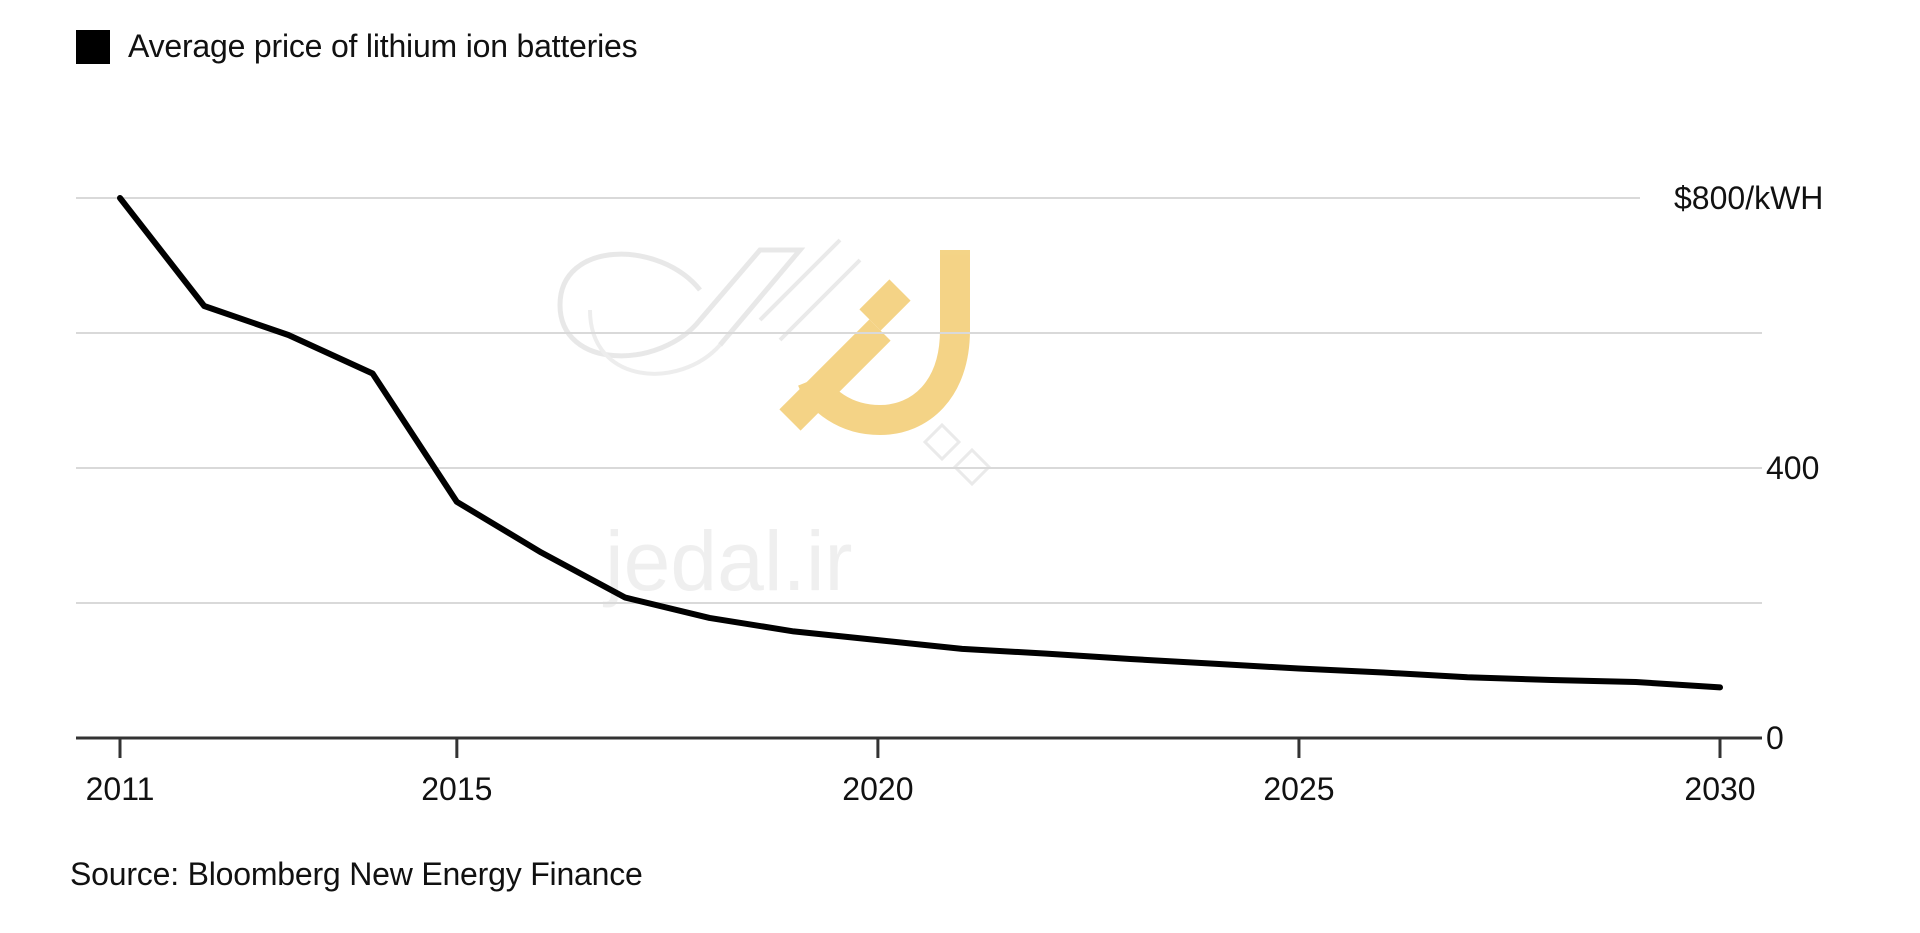  I want to click on x-tick-label: 2011, so click(120, 789).